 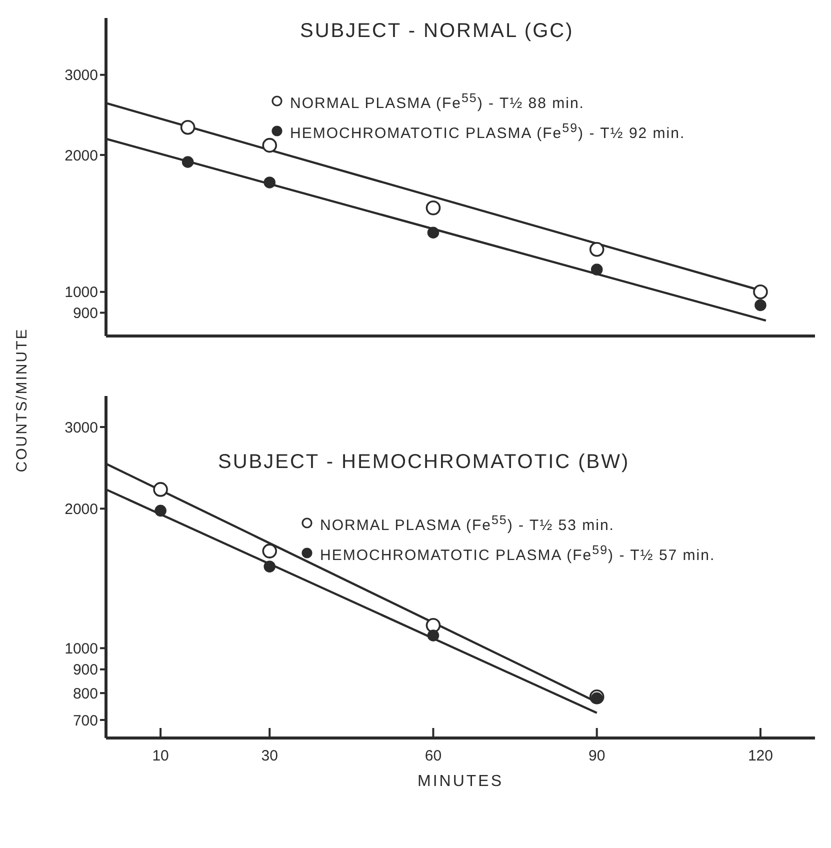 I want to click on y-tick-label: 800, so click(x=85, y=693).